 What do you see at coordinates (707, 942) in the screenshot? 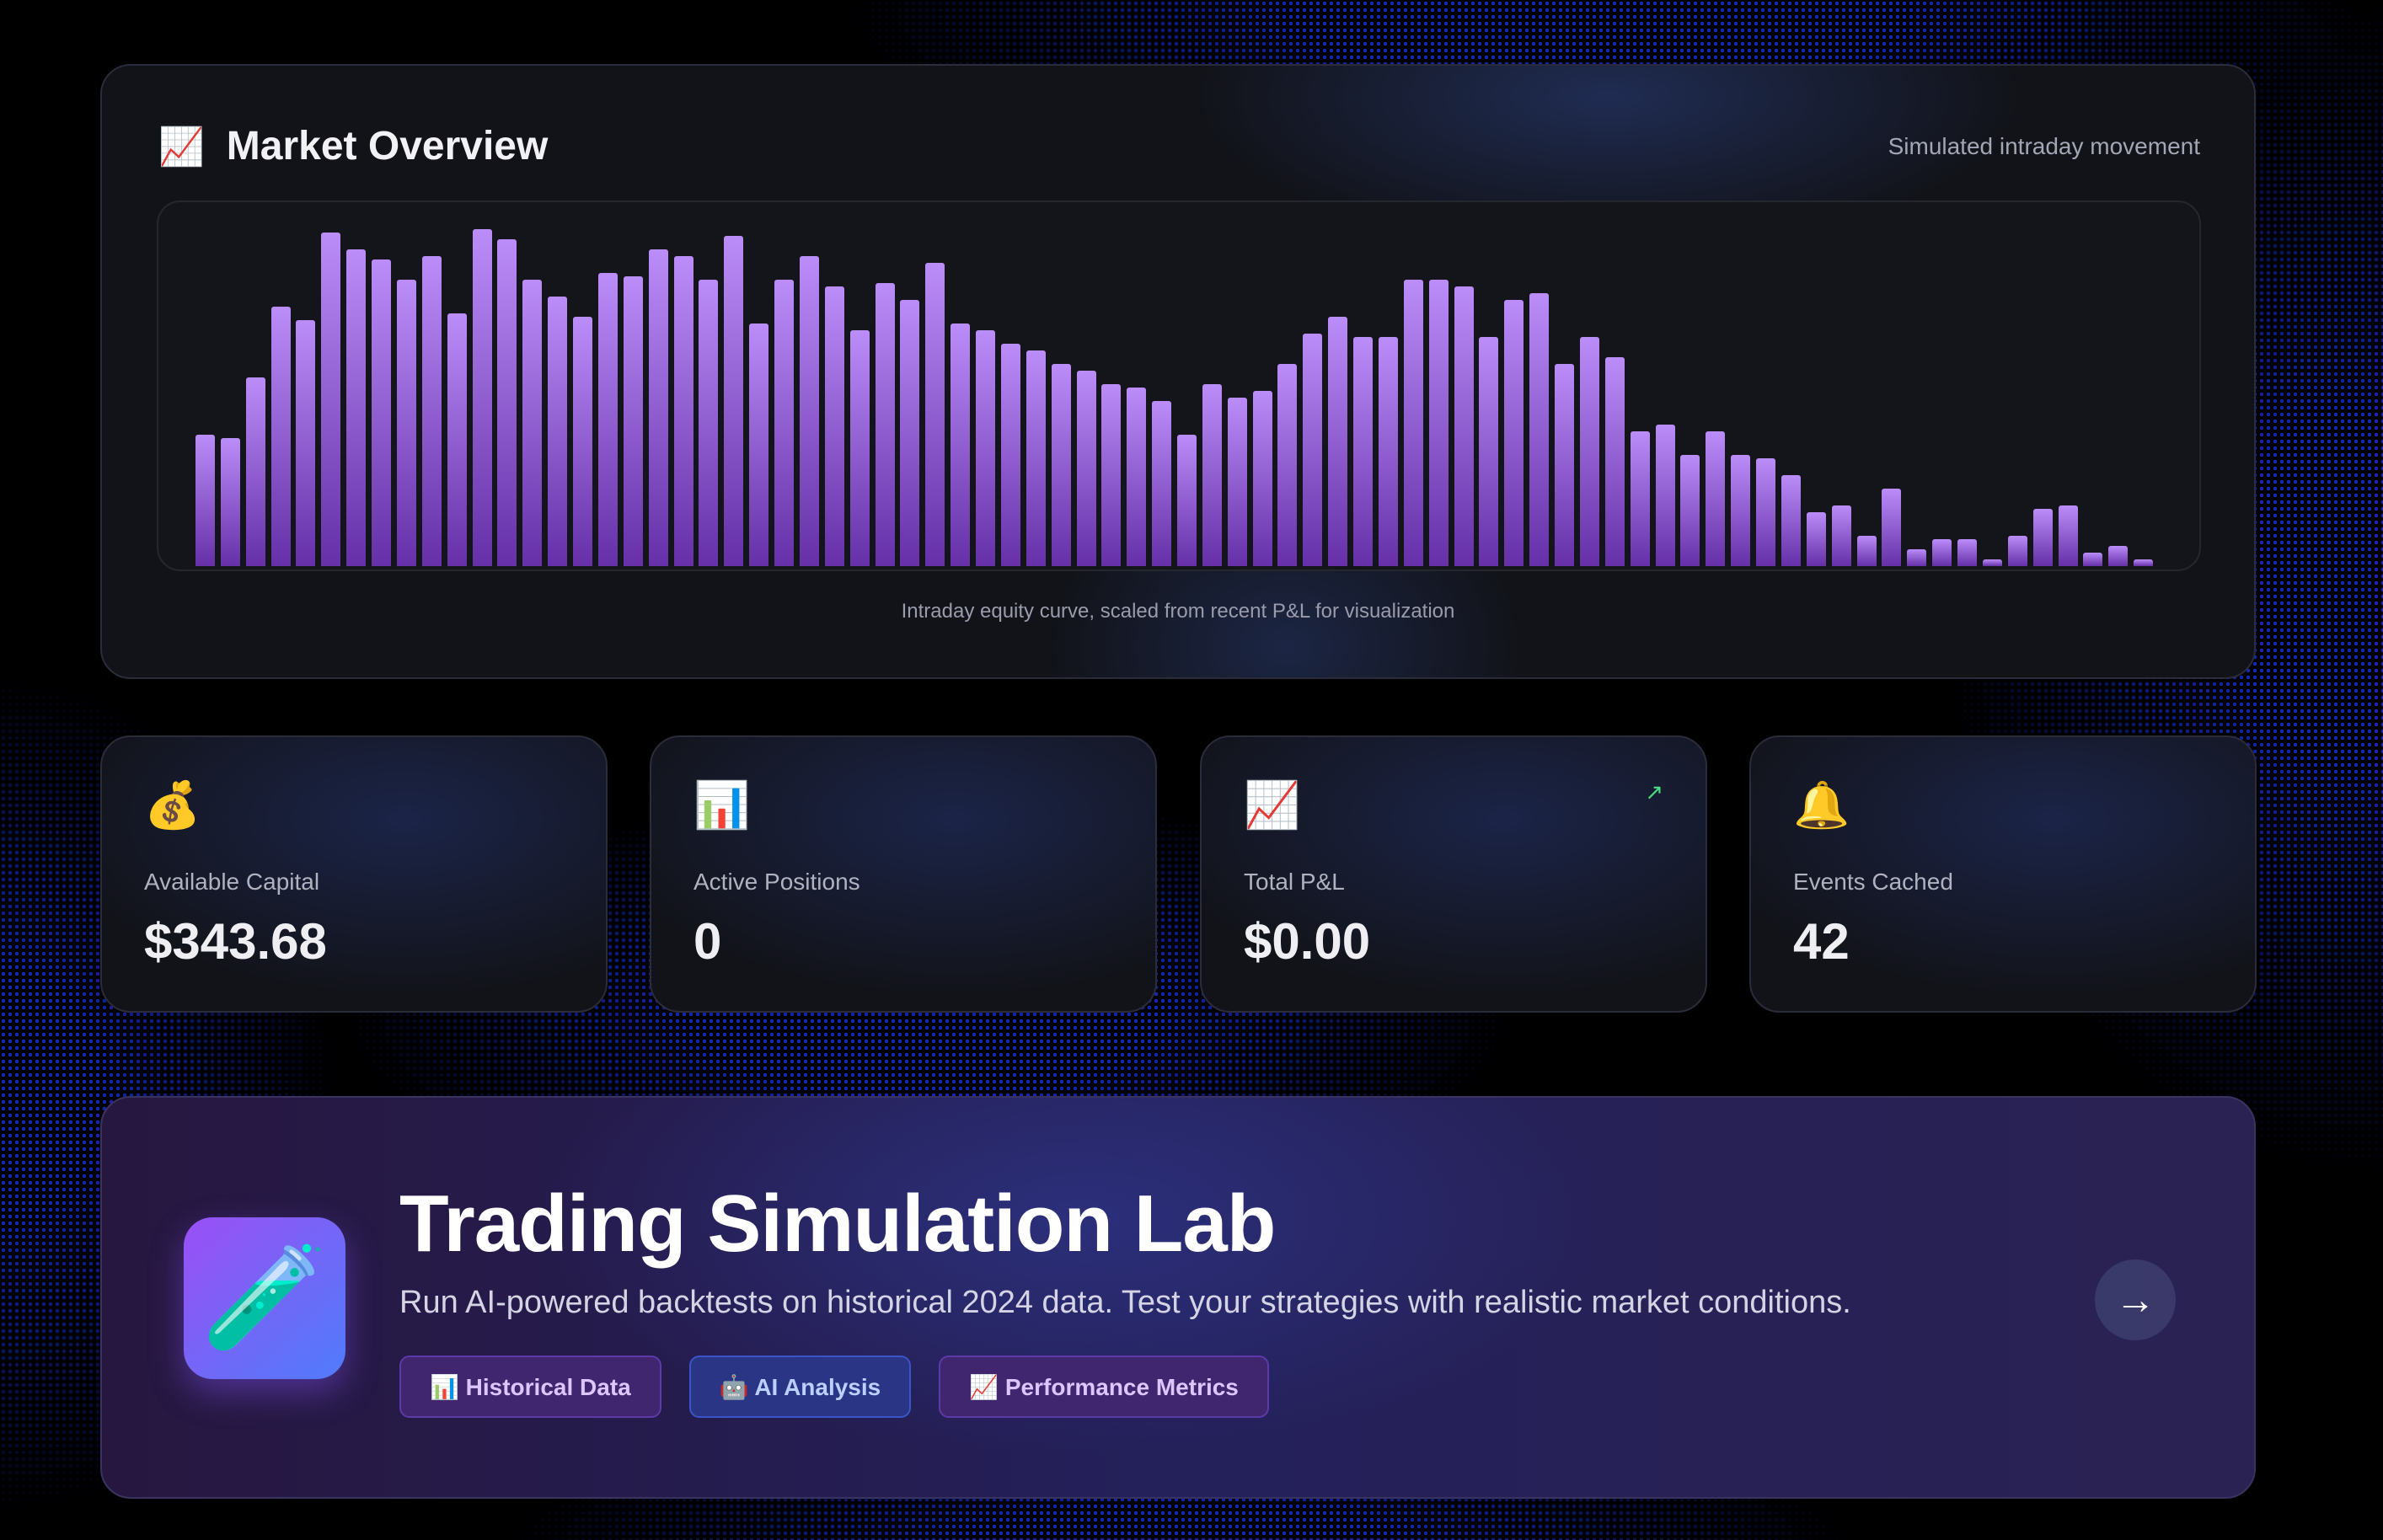
I see `stat-value: 0` at bounding box center [707, 942].